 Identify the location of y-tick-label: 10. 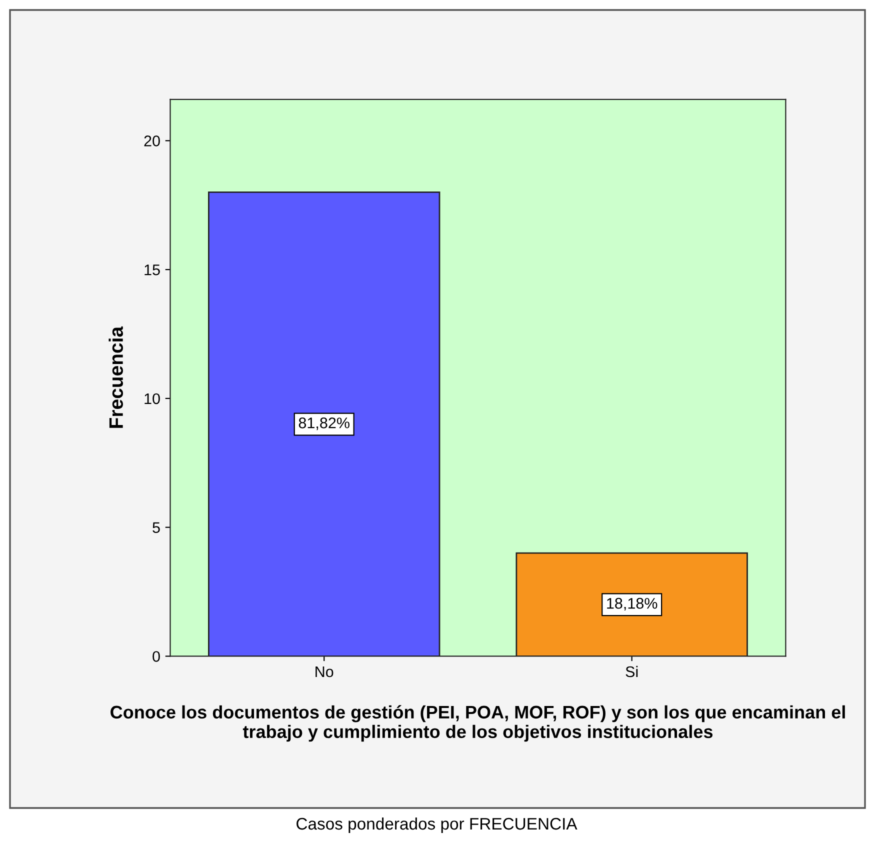
(152, 398).